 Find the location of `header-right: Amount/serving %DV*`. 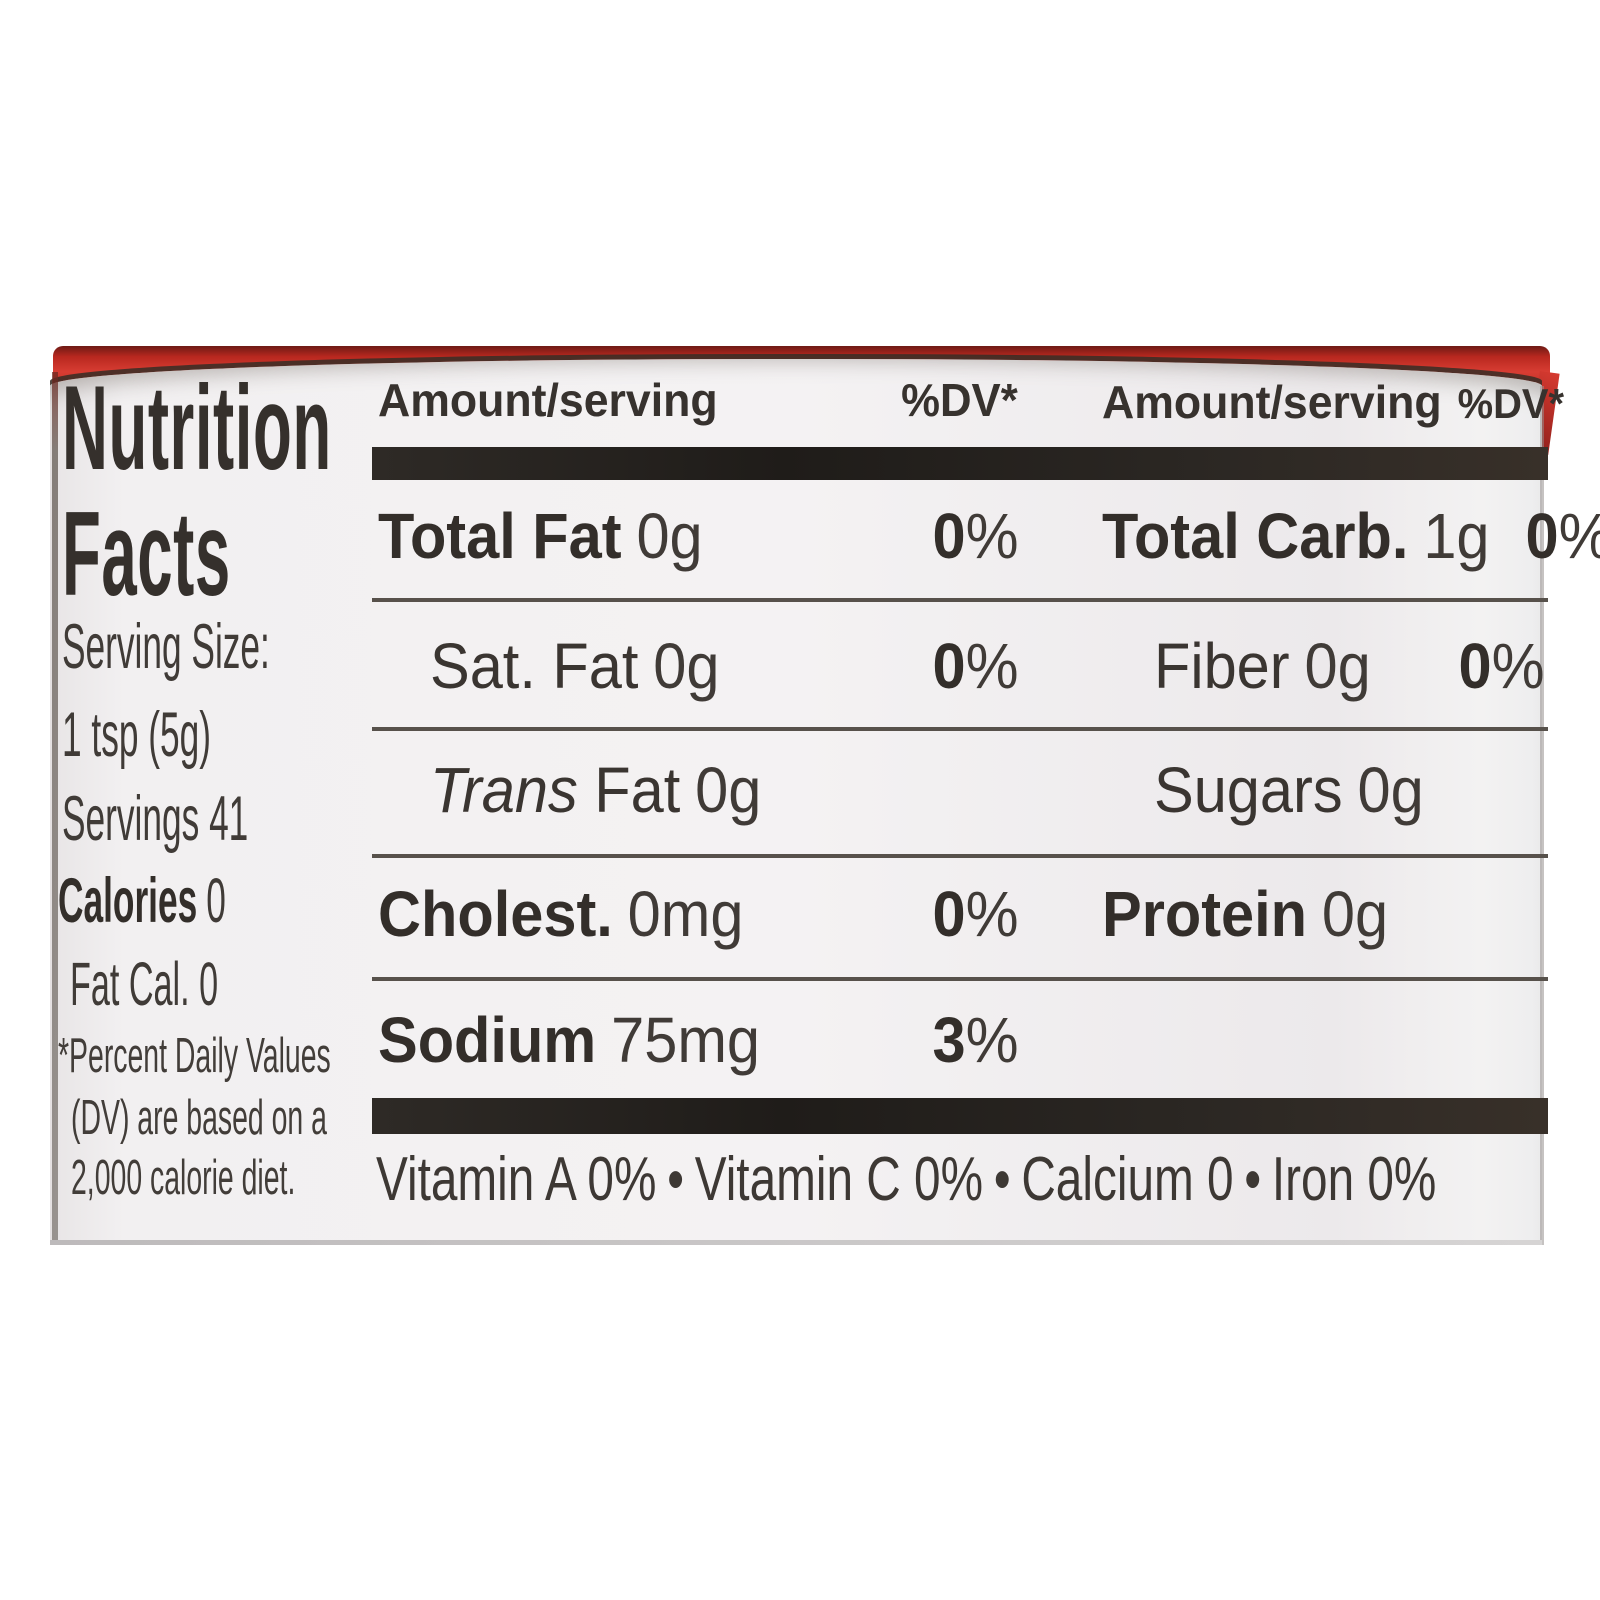

header-right: Amount/serving %DV* is located at coordinates (1333, 403).